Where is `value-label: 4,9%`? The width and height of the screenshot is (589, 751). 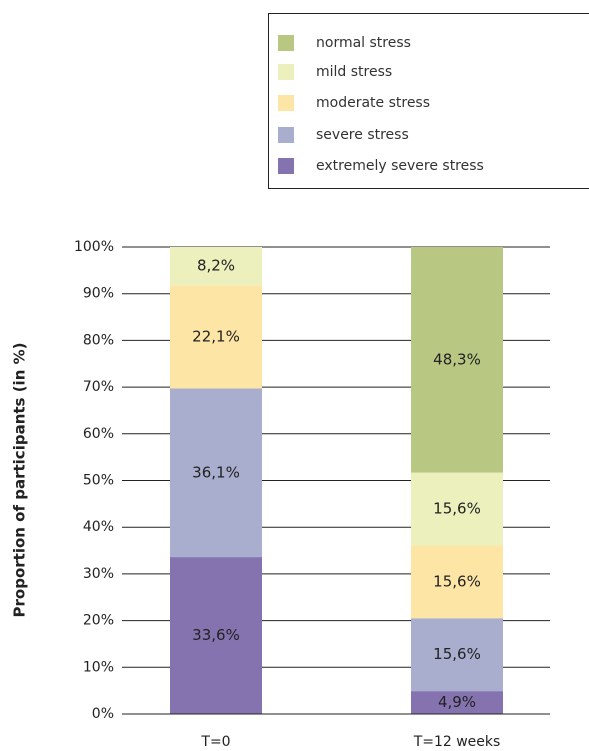 value-label: 4,9% is located at coordinates (457, 702).